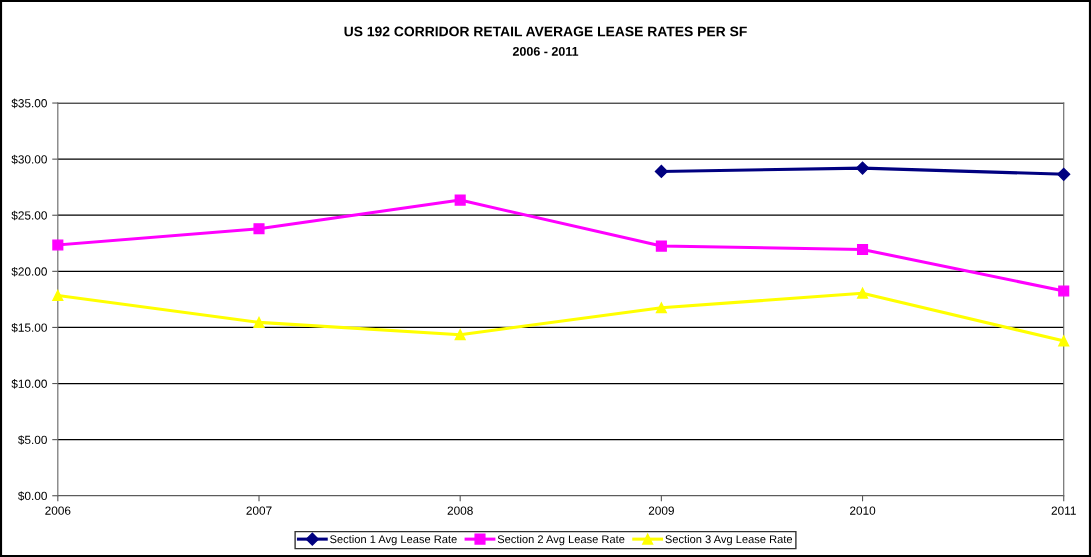 This screenshot has height=557, width=1091. Describe the element at coordinates (29, 103) in the screenshot. I see `y-tick-label: $35.00` at that location.